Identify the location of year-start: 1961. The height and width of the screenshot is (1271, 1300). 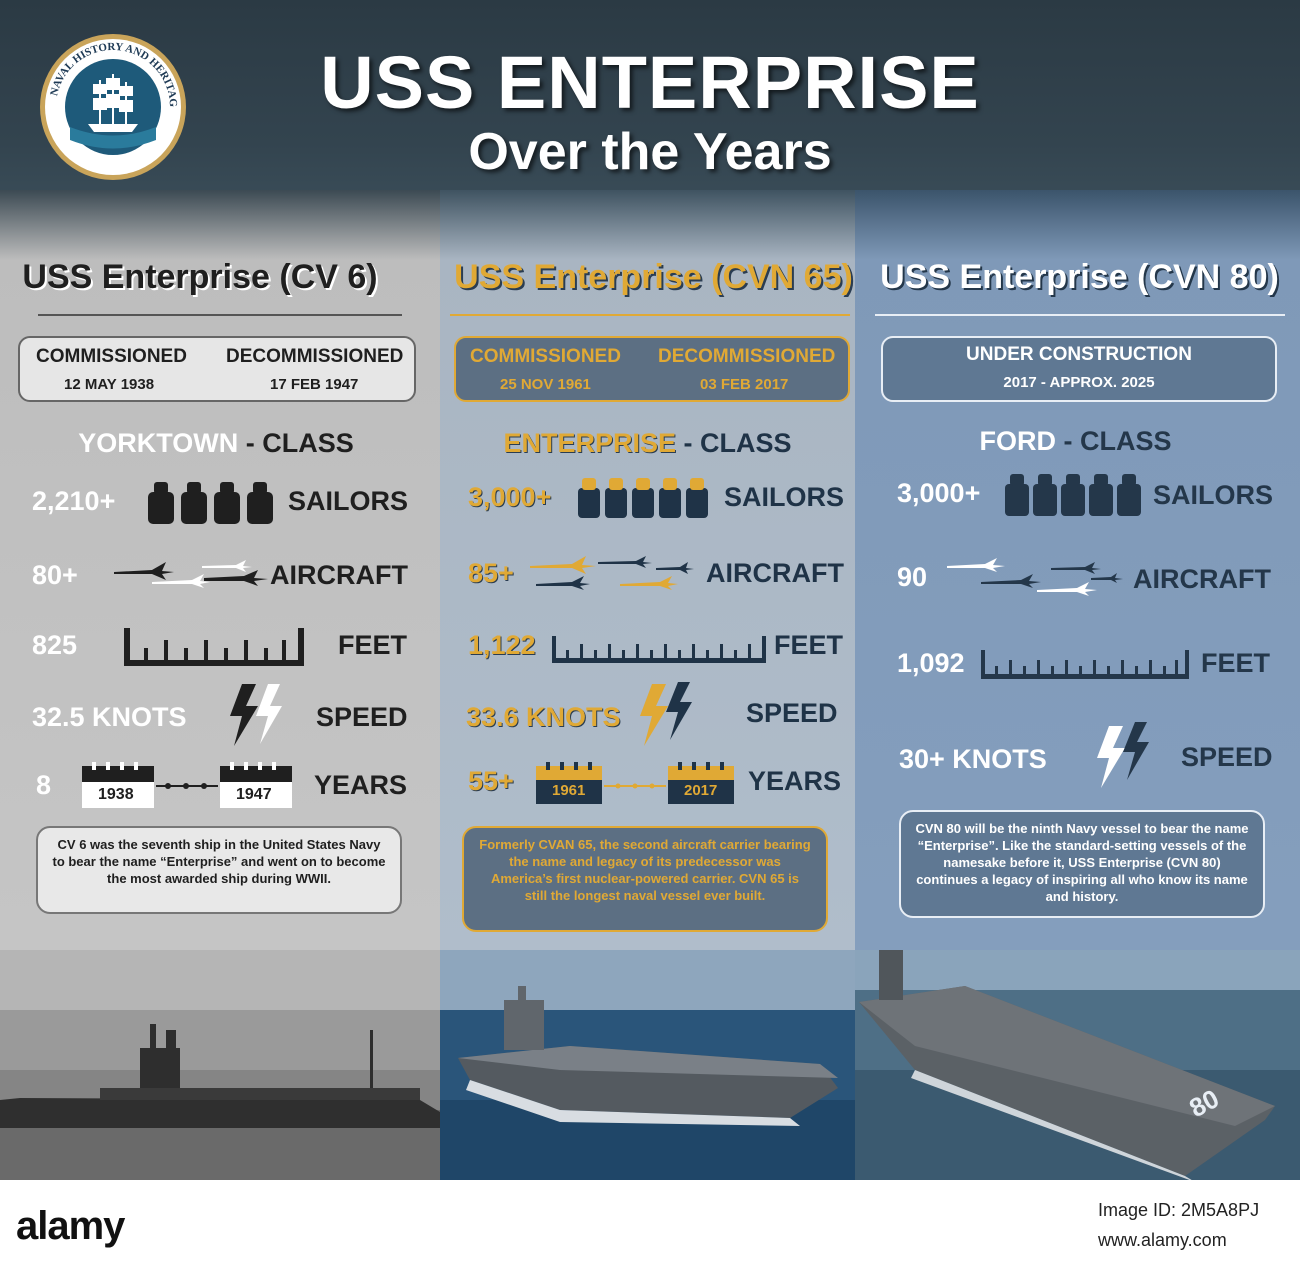
(569, 790).